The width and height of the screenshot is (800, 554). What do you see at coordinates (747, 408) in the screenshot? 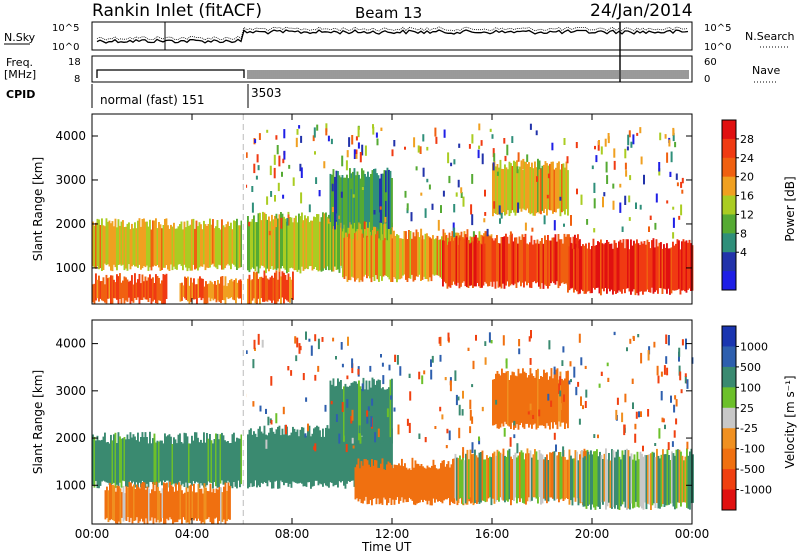
I see `colorbar-tick-label: 25` at bounding box center [747, 408].